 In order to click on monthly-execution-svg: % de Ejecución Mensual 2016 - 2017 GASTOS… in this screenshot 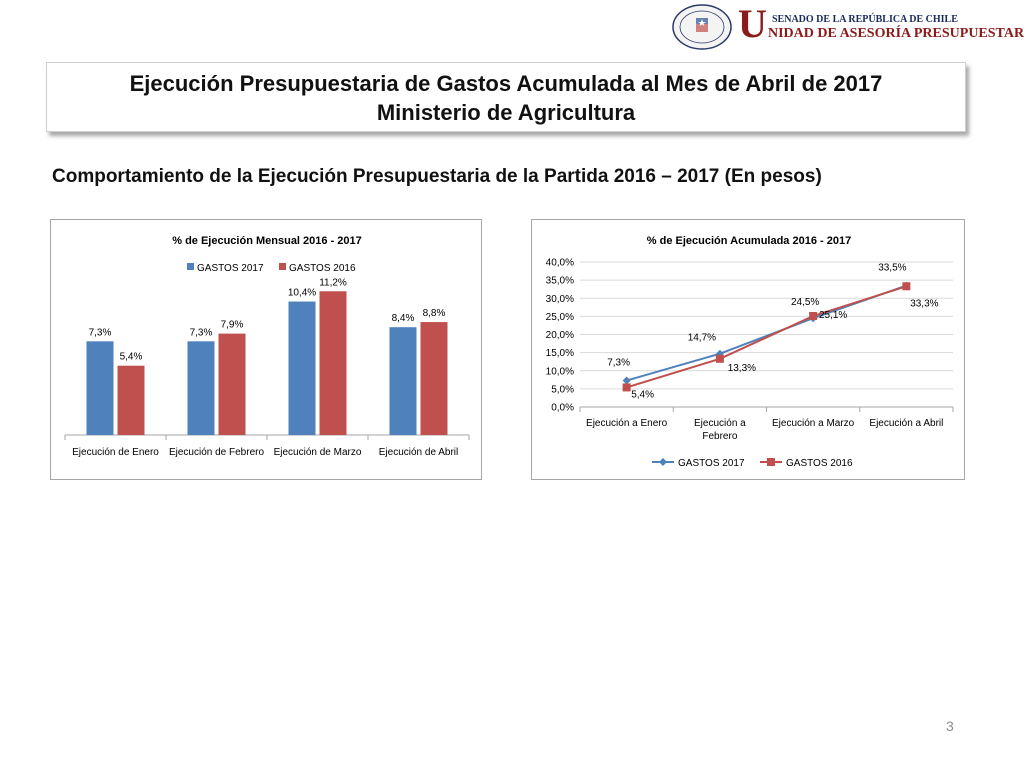, I will do `click(267, 346)`.